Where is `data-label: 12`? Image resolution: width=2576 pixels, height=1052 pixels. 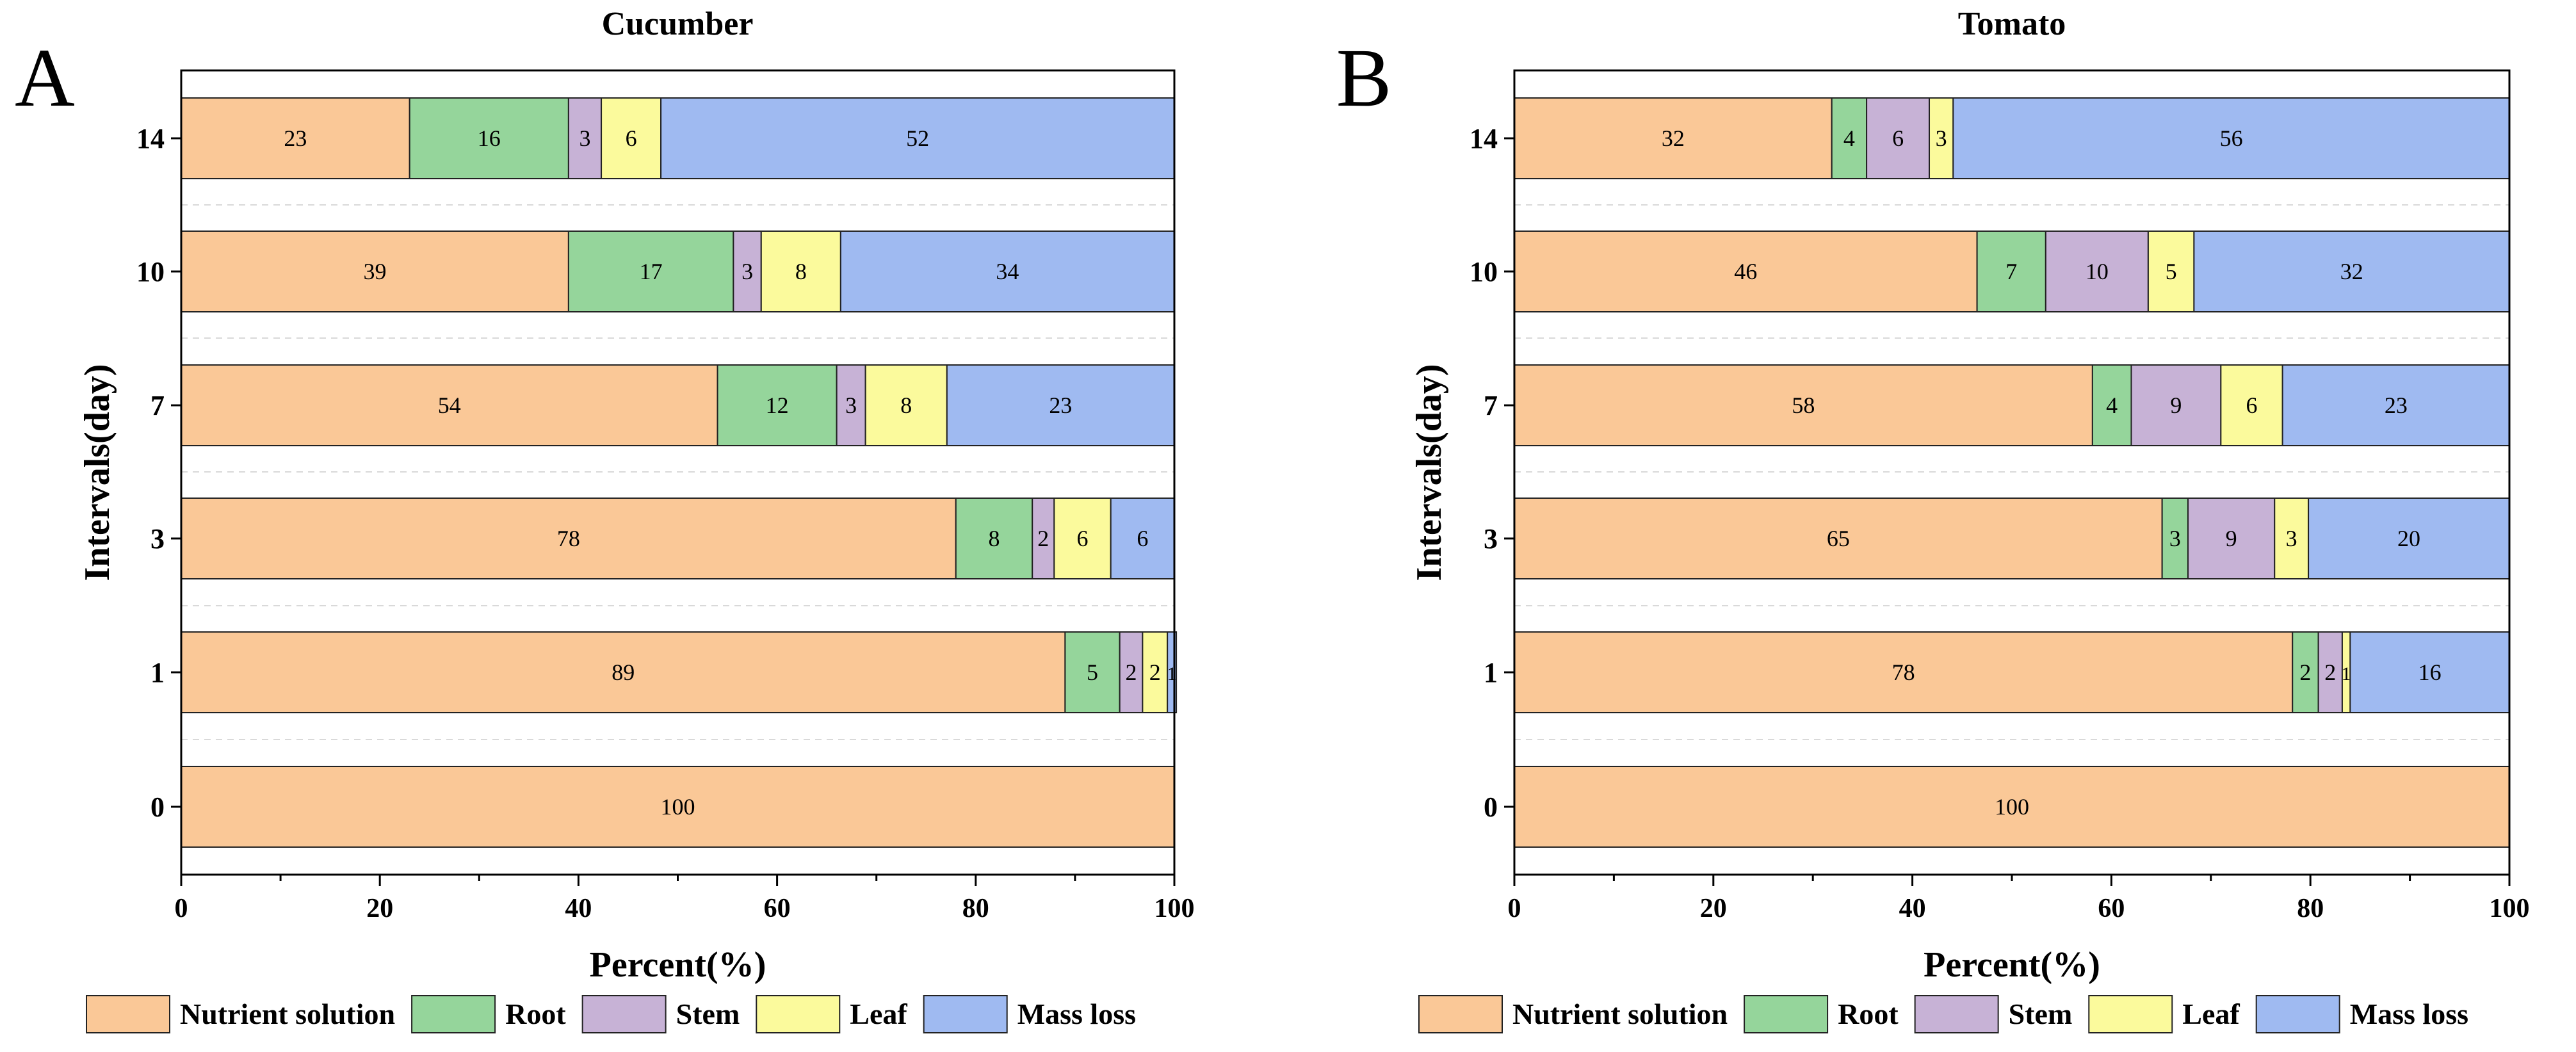 data-label: 12 is located at coordinates (777, 405).